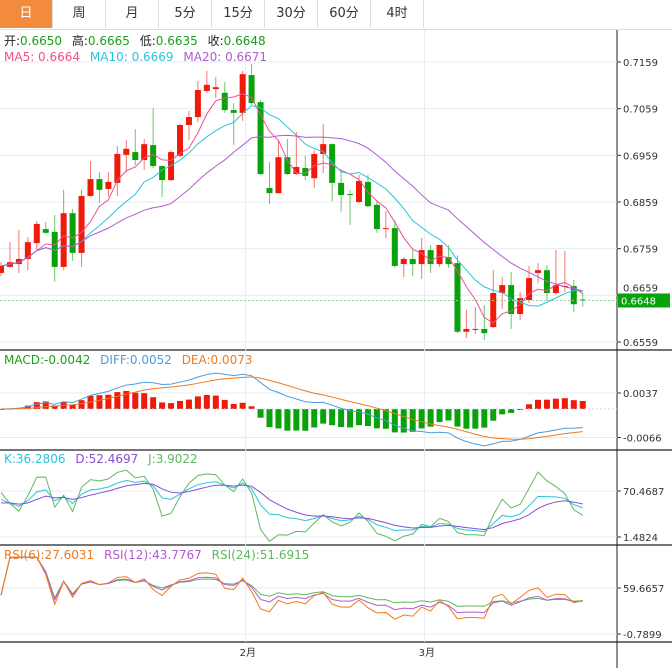 This screenshot has width=672, height=668. I want to click on tab-6: 60分, so click(344, 14).